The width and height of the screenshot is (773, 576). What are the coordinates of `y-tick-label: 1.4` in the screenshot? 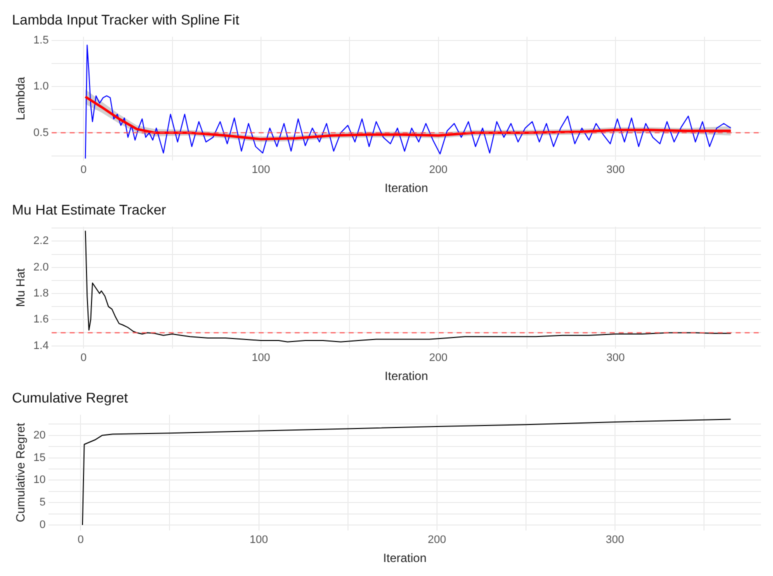 It's located at (41, 346).